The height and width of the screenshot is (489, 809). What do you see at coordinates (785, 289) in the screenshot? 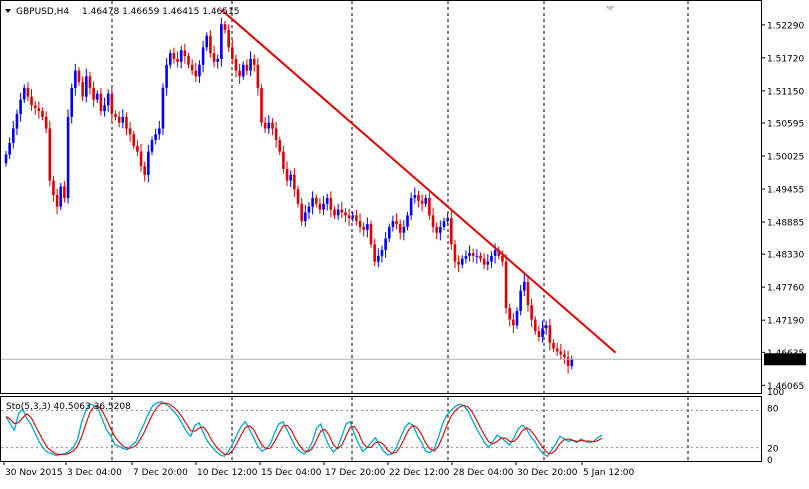
I see `price-tick-label: 1.47760` at bounding box center [785, 289].